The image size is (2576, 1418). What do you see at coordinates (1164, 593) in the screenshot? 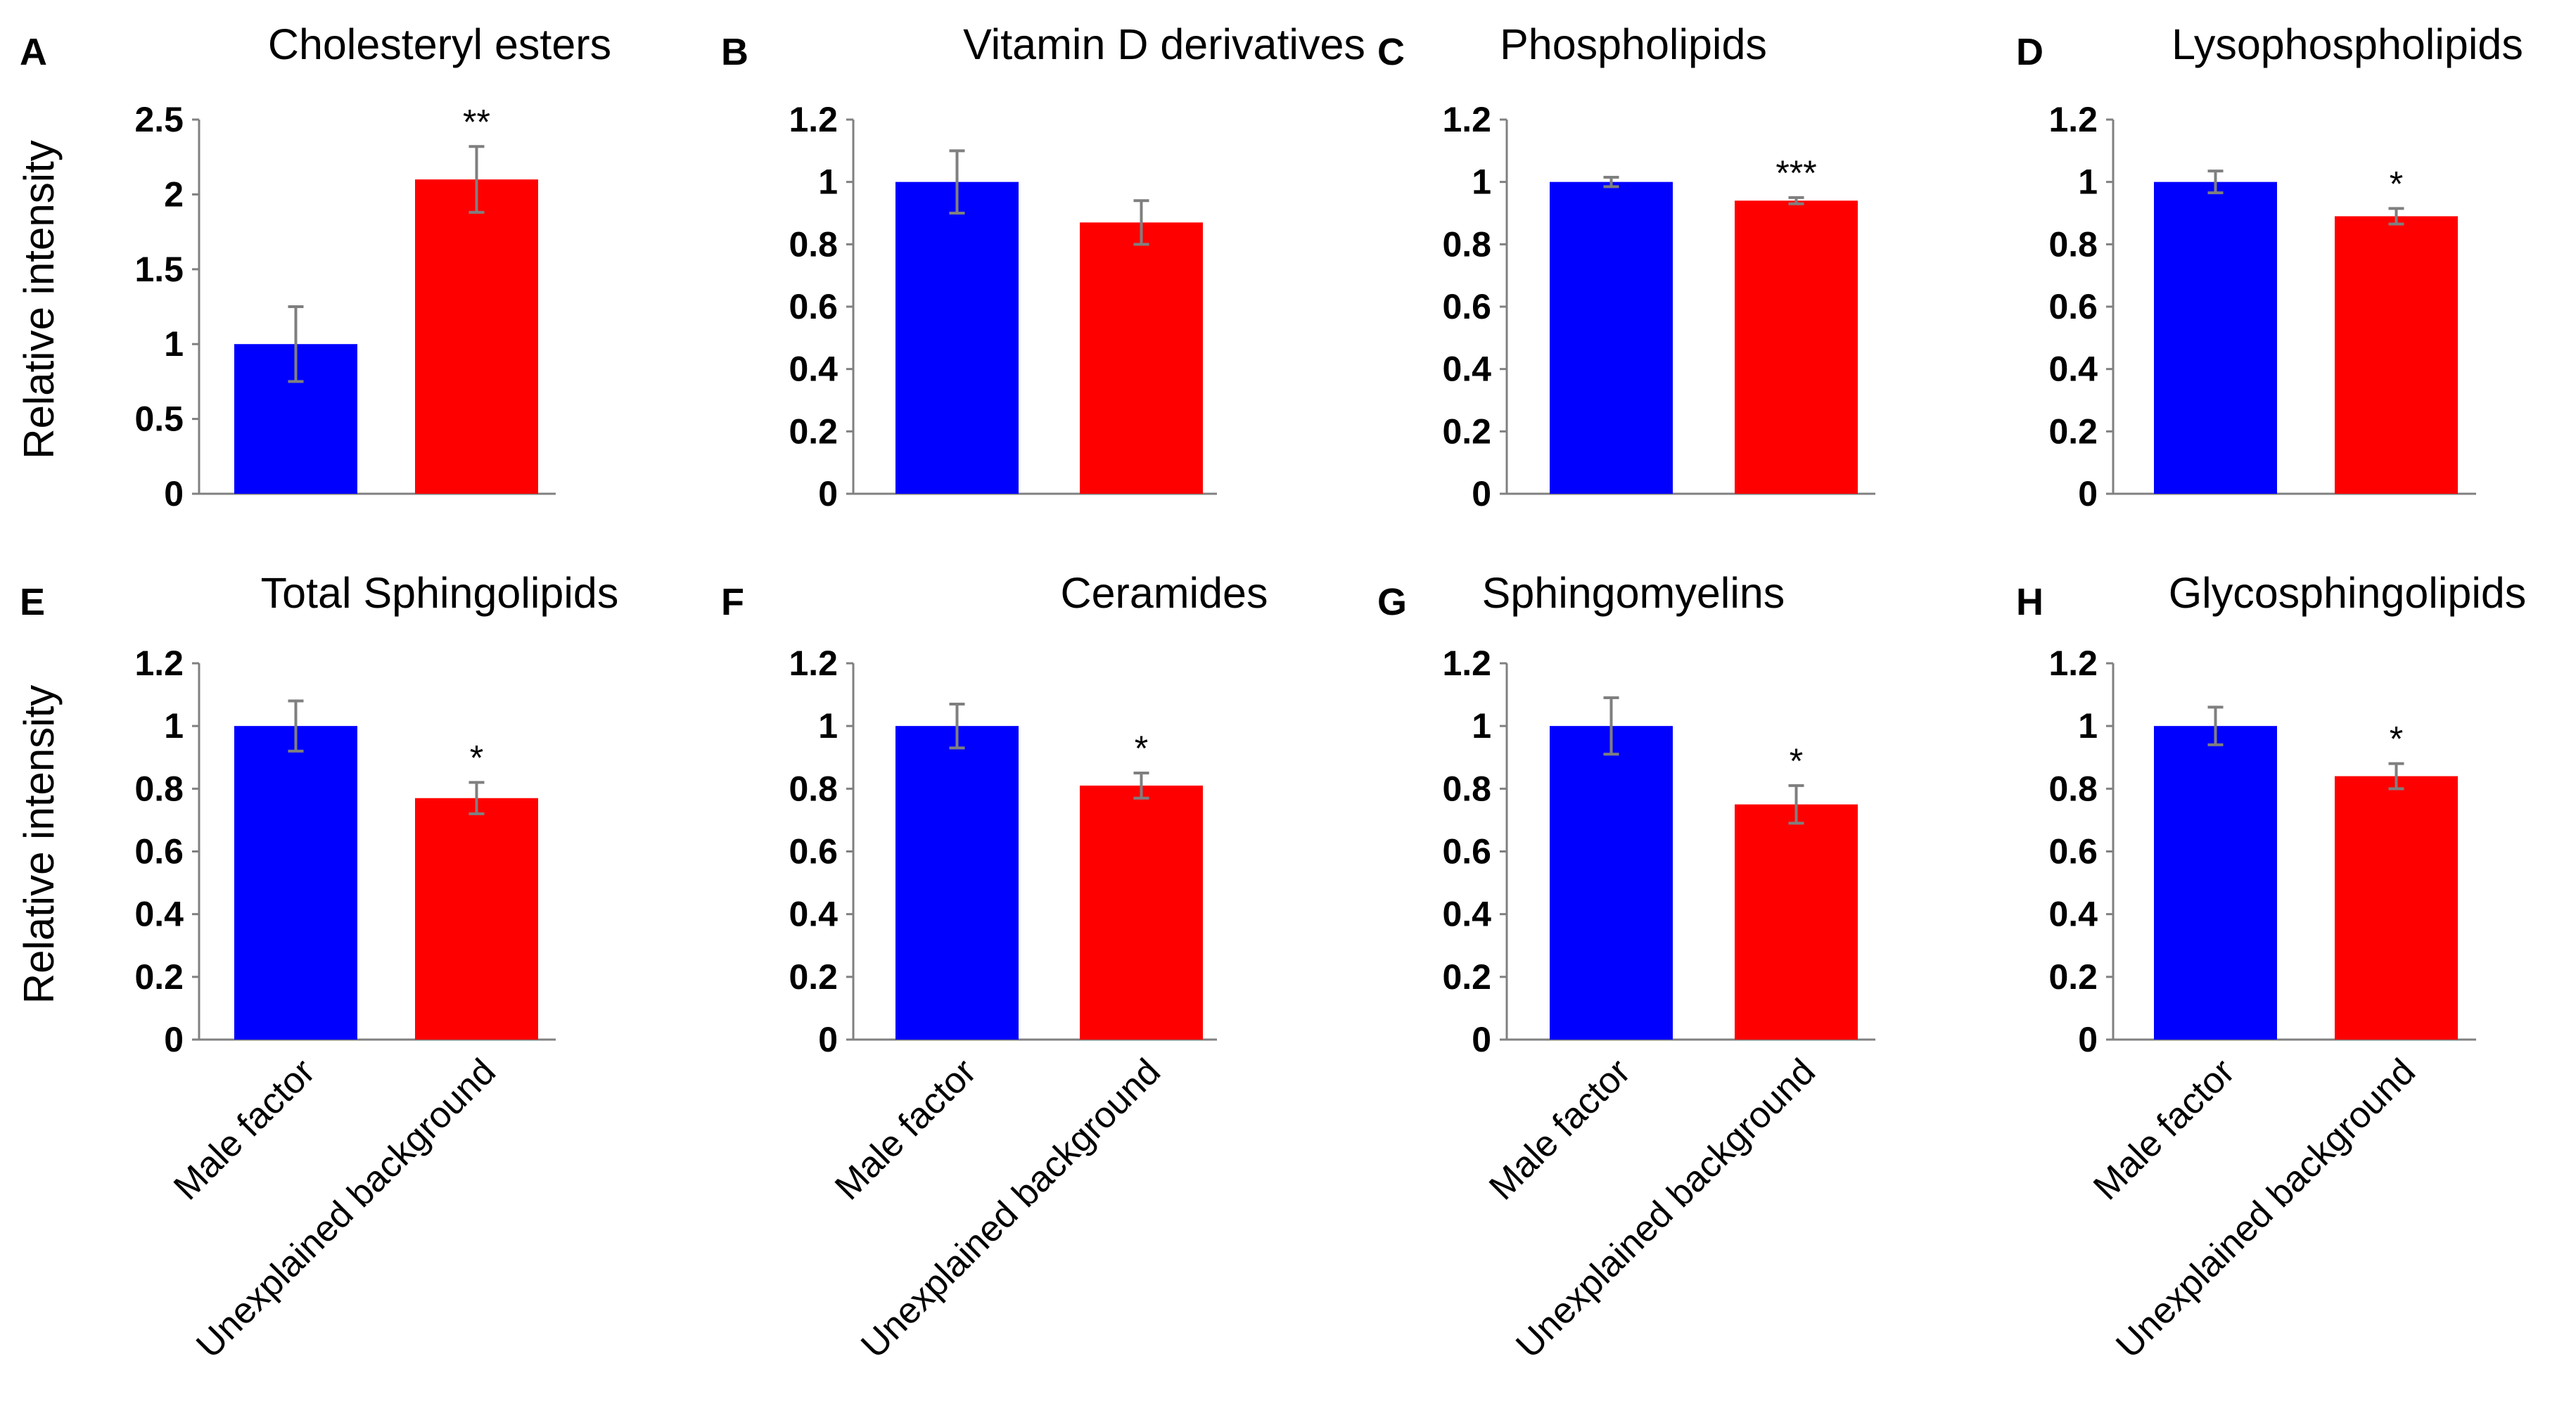
I see `chart-title: Ceramides` at bounding box center [1164, 593].